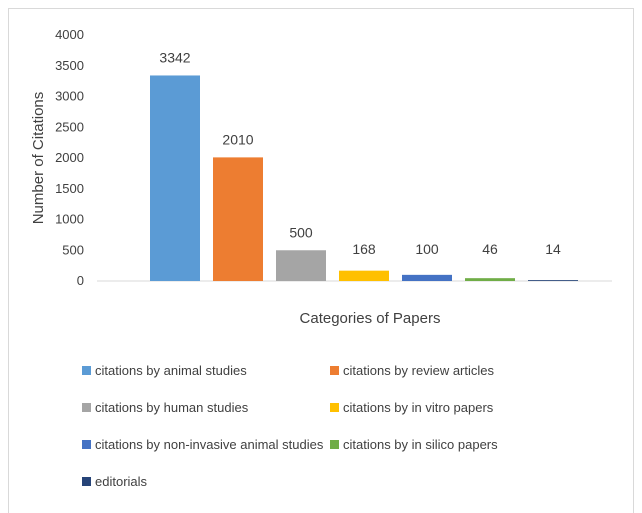 Image resolution: width=642 pixels, height=513 pixels. I want to click on x-axis-title: Categories of Papers, so click(370, 318).